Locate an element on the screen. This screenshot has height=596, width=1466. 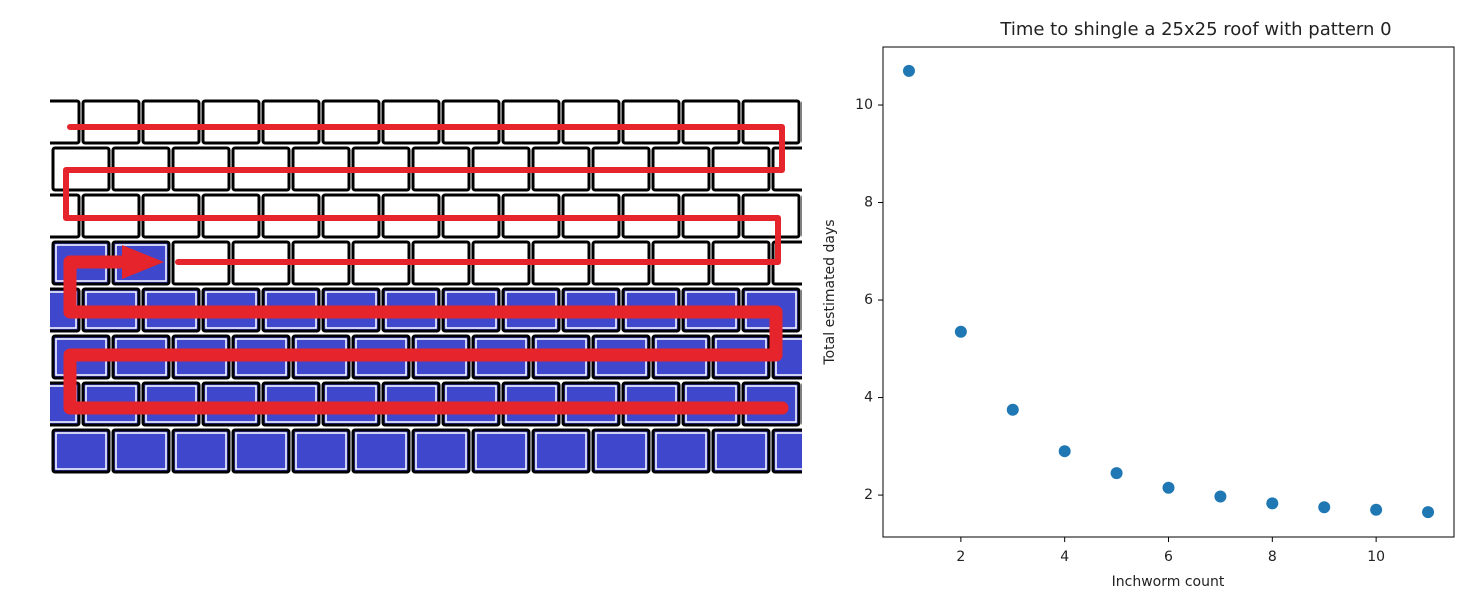
x-axis-label: Inchworm count is located at coordinates (1168, 582).